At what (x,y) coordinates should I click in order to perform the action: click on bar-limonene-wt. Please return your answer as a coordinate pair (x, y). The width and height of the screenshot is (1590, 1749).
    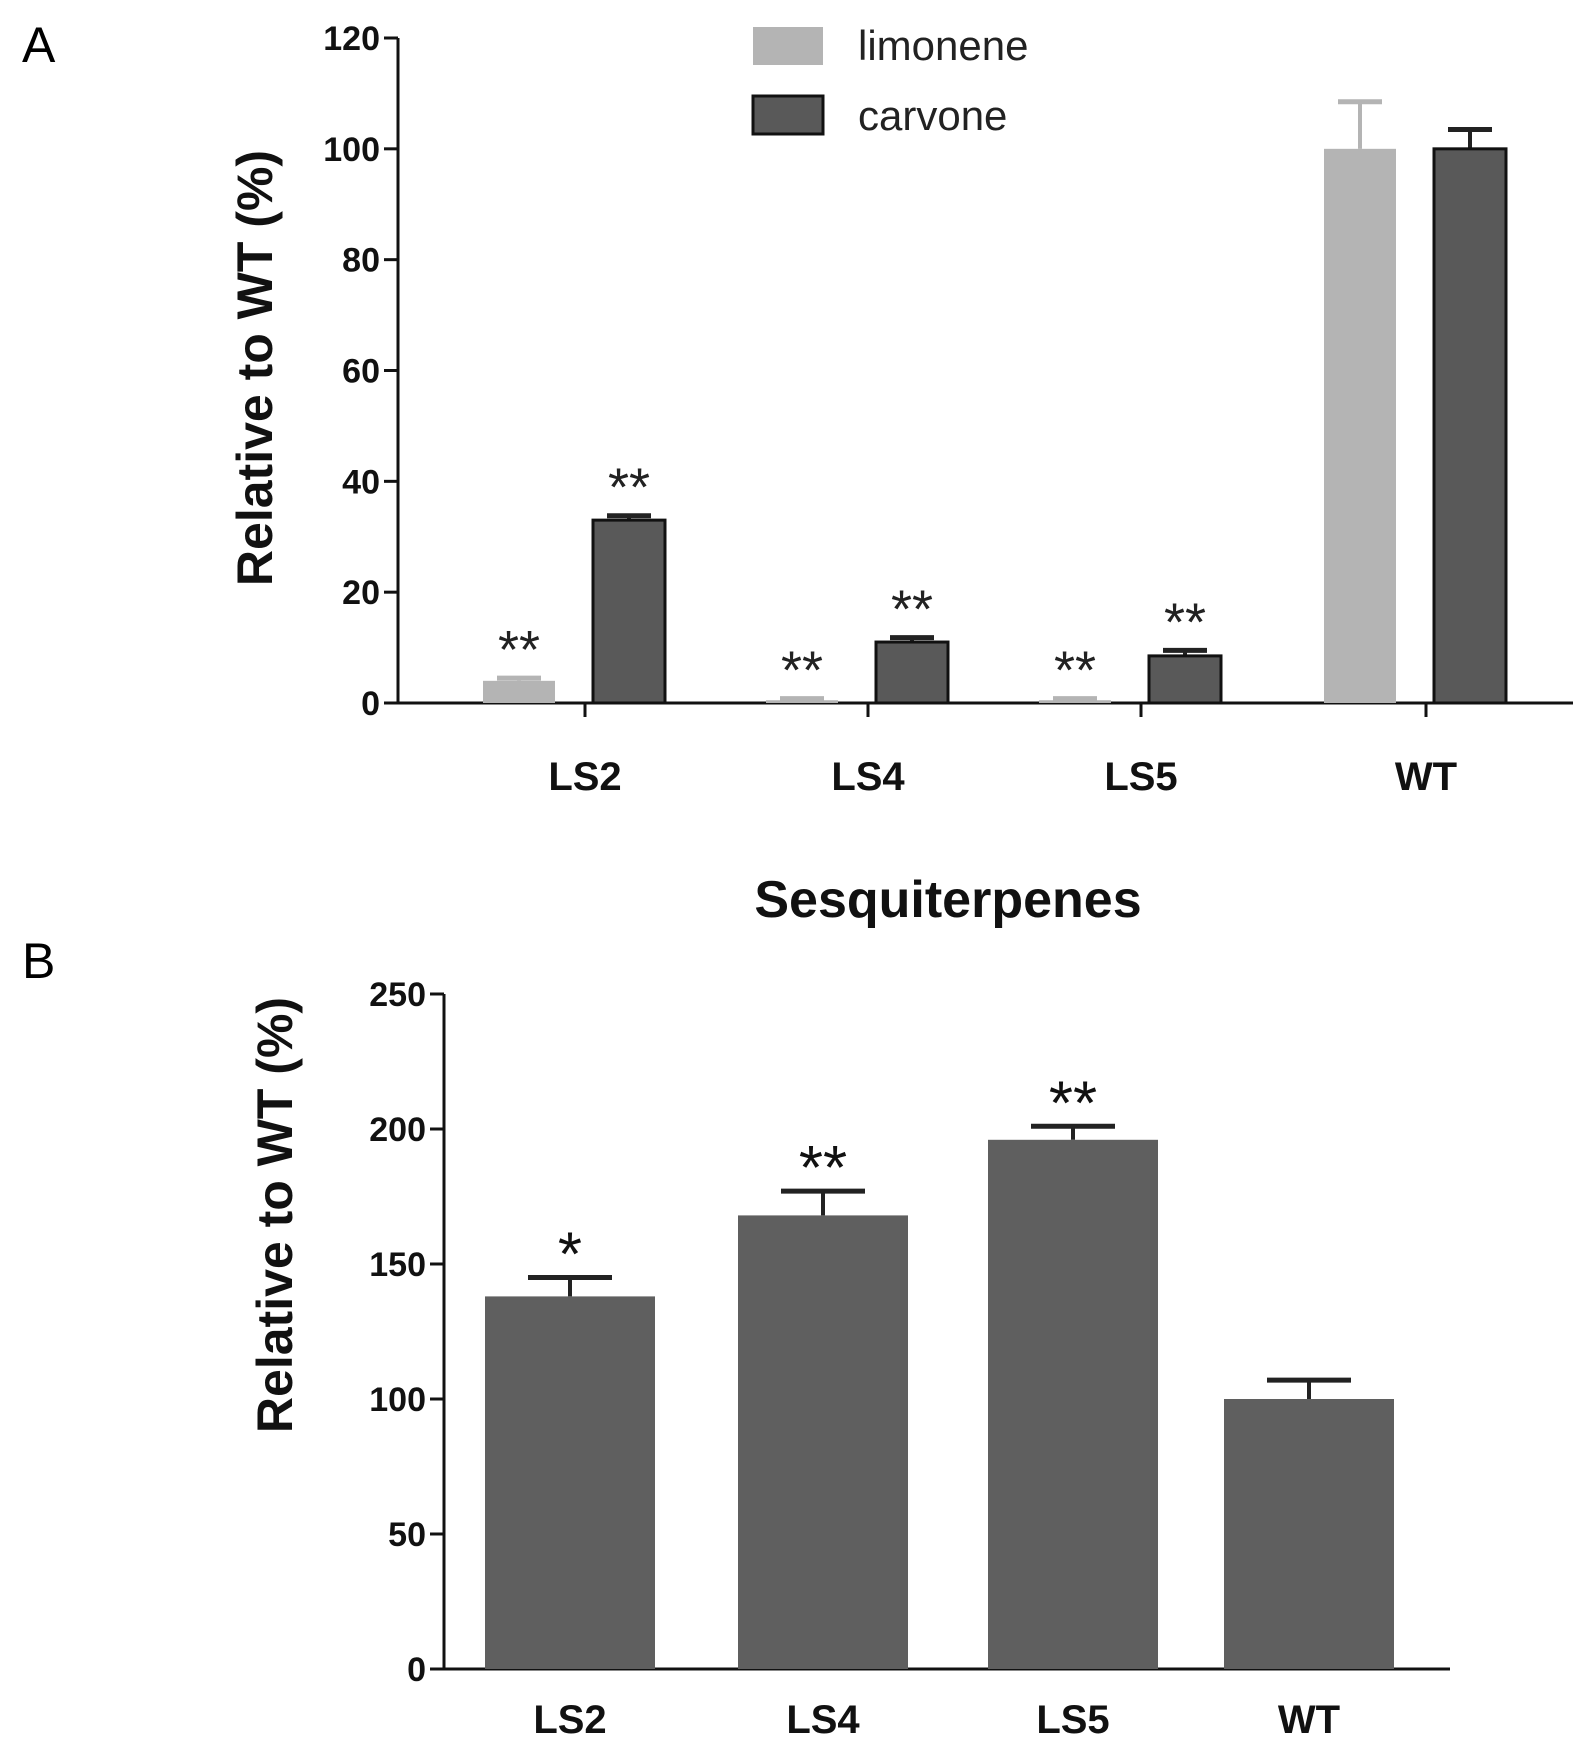
    Looking at the image, I should click on (1360, 426).